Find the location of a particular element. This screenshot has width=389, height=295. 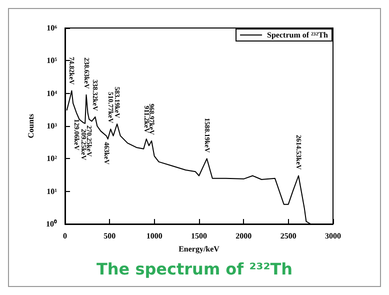

y-axis-title: Counts is located at coordinates (31, 126).